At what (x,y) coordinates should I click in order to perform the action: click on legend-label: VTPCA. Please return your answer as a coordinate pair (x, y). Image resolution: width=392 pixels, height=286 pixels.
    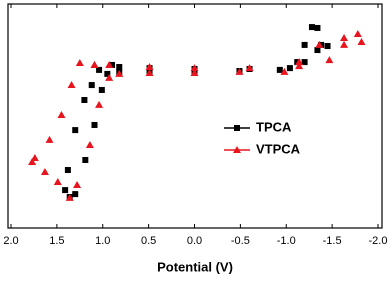
    Looking at the image, I should click on (278, 148).